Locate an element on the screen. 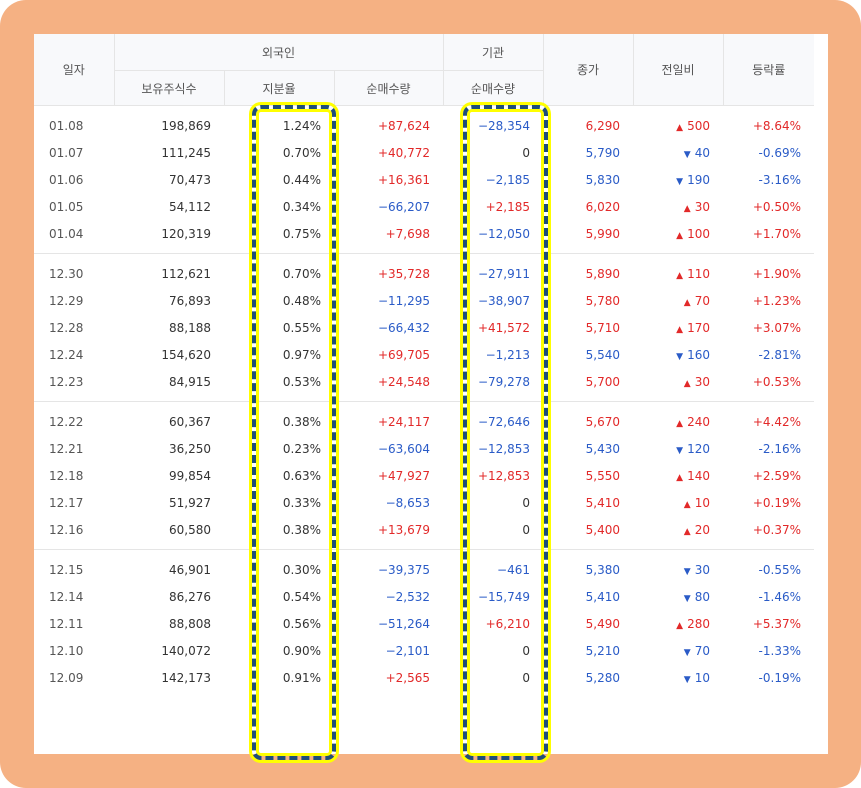  holdings-cell-value: 142,173 is located at coordinates (186, 677).